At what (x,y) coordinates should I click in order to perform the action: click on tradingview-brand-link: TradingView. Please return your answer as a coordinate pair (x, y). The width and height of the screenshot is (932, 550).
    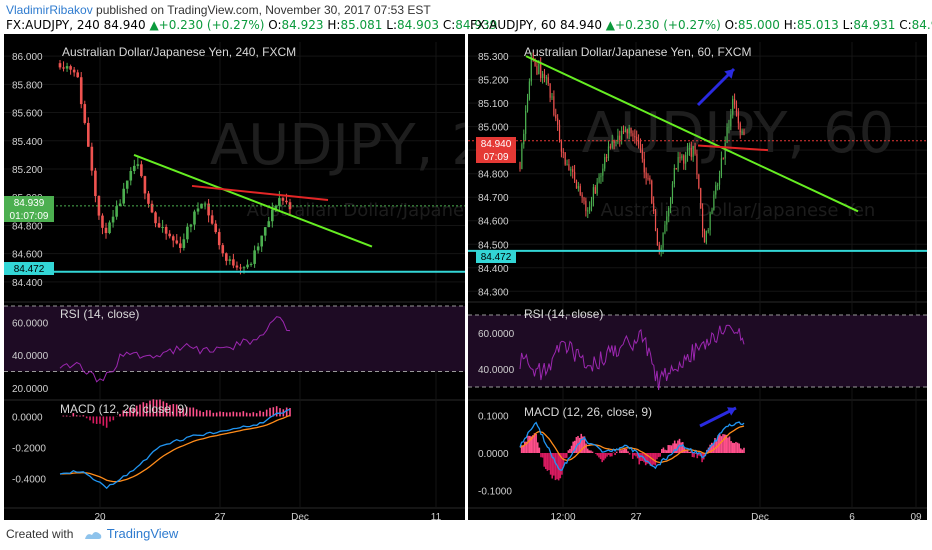
    Looking at the image, I should click on (142, 533).